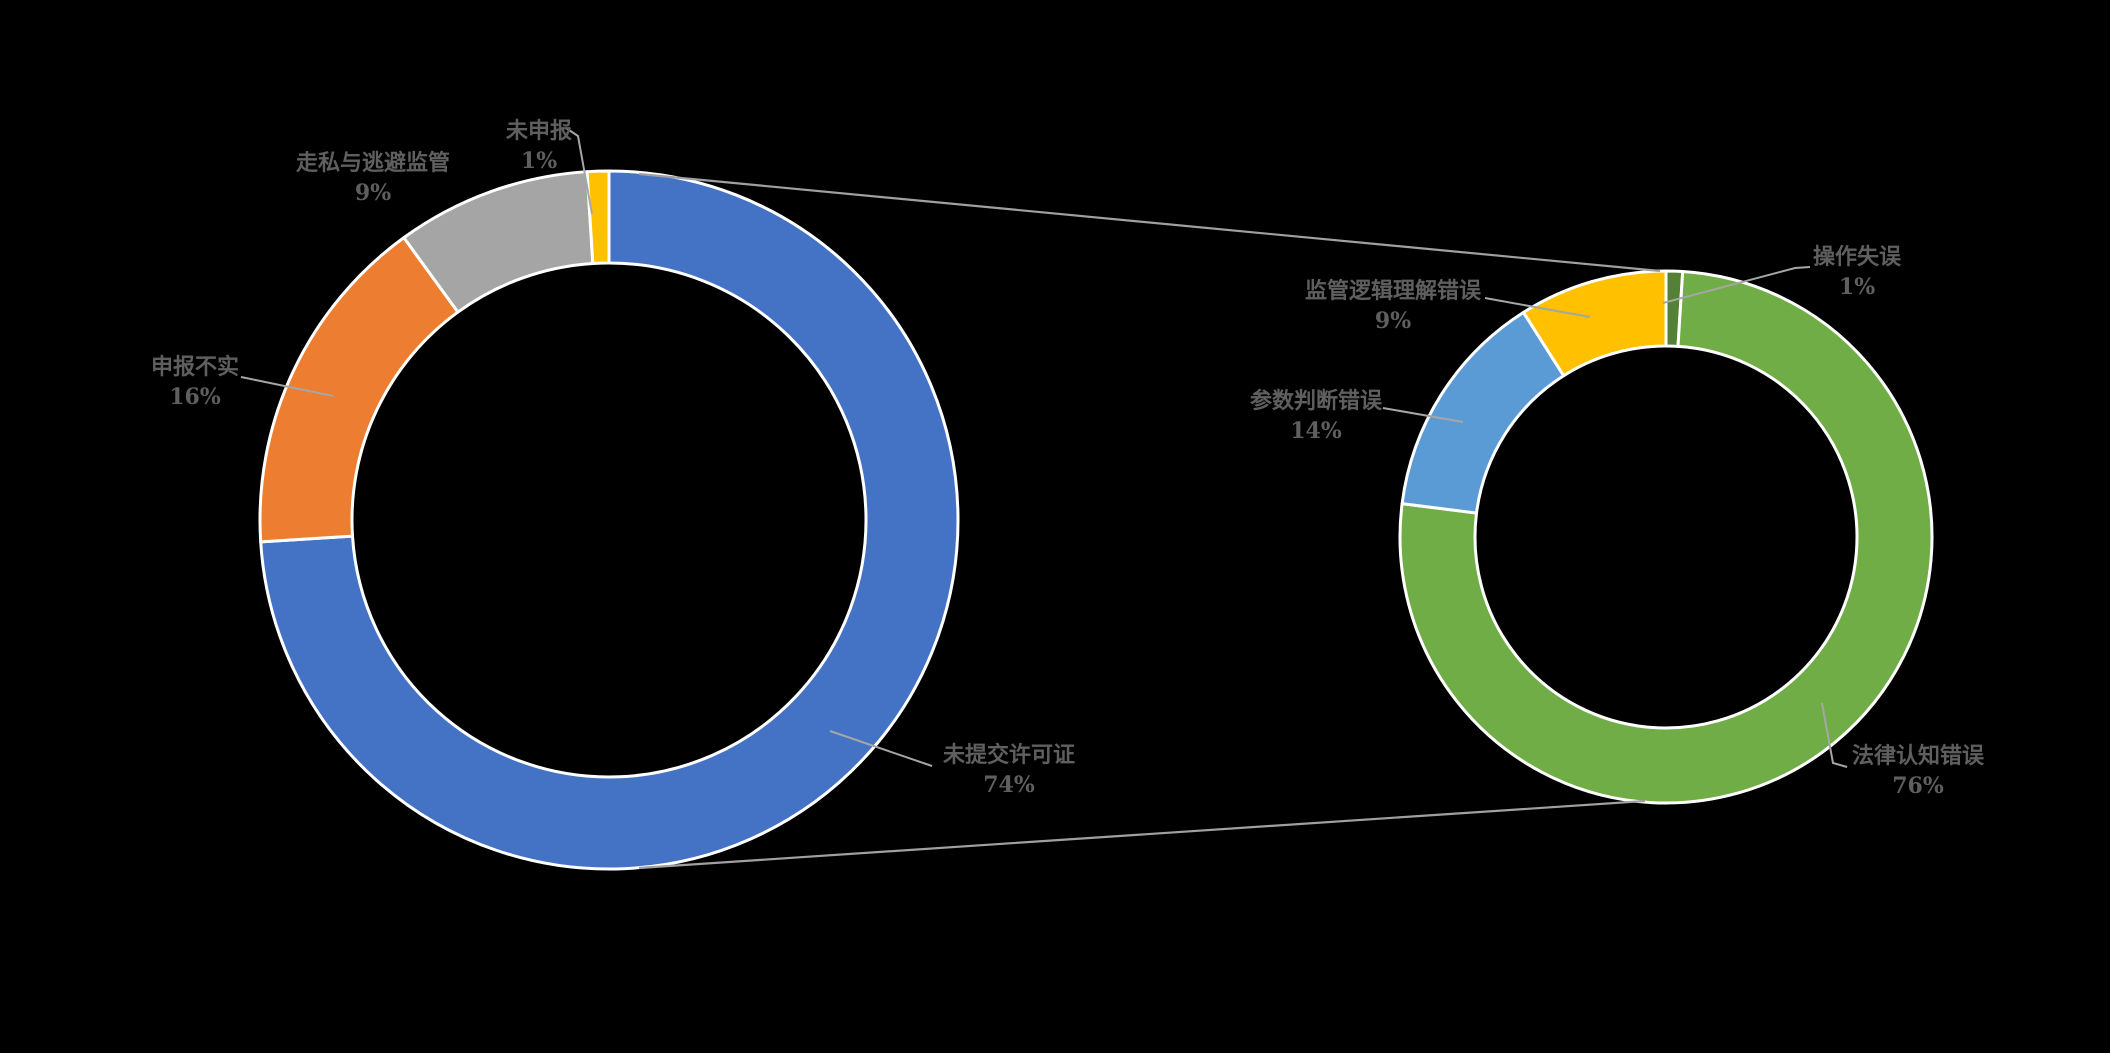 The image size is (2110, 1053). What do you see at coordinates (1918, 771) in the screenshot?
I see `label-legal-cognition: 法律认知错误 76%` at bounding box center [1918, 771].